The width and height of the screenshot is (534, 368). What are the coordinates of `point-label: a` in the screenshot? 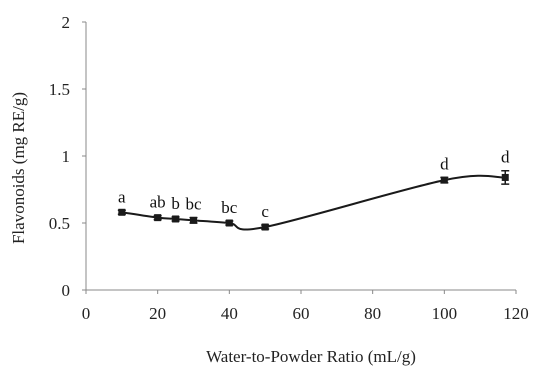 It's located at (122, 196).